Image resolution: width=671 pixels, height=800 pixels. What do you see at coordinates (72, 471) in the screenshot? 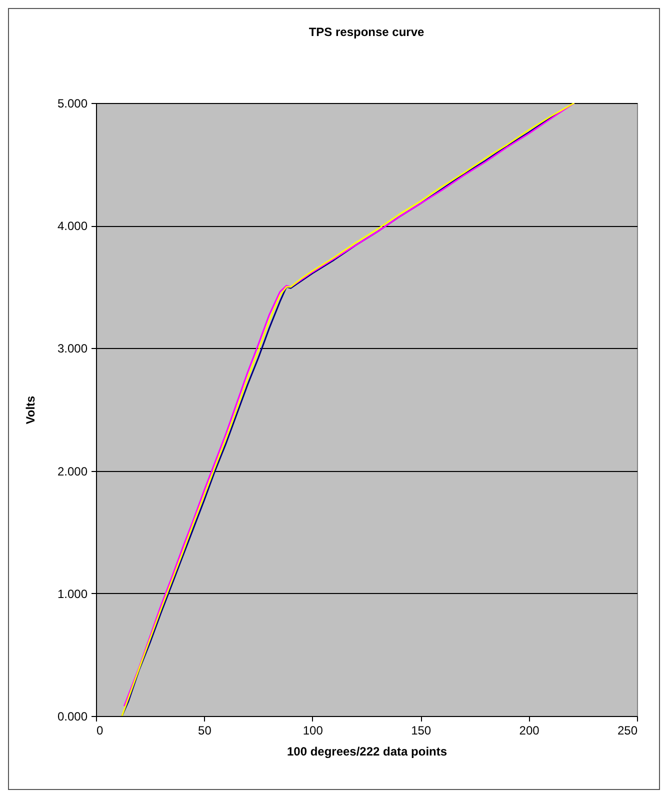
I see `y-tick-label: 2.000` at bounding box center [72, 471].